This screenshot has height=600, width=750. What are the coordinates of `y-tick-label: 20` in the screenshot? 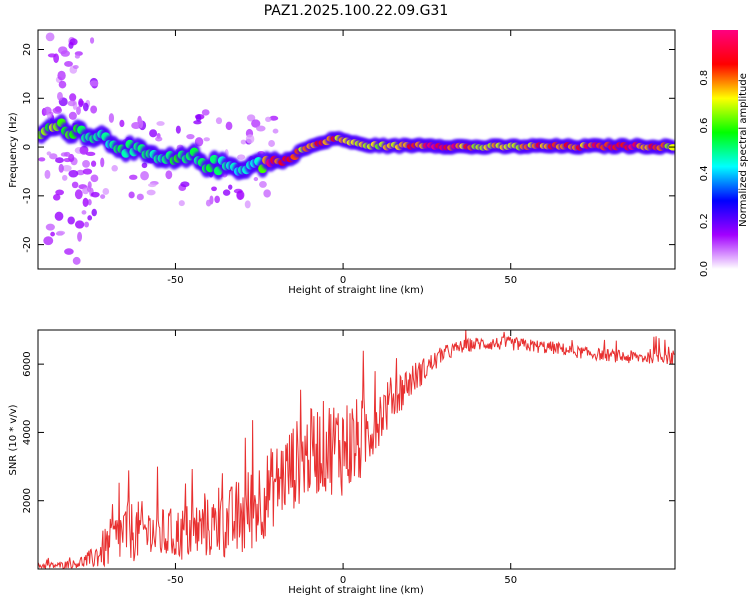 It's located at (27, 49).